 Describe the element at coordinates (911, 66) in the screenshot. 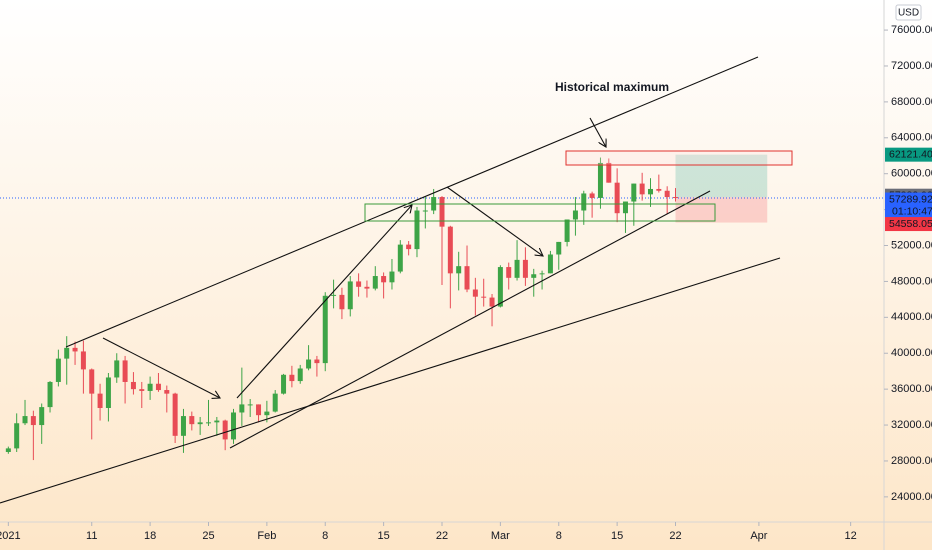

I see `y-tick-label: 72000.00` at that location.